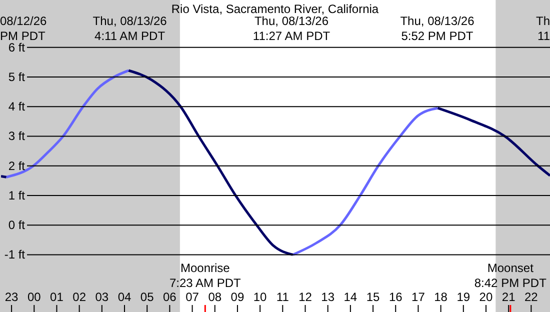  Describe the element at coordinates (17, 47) in the screenshot. I see `y-tick-label: 6 ft` at that location.